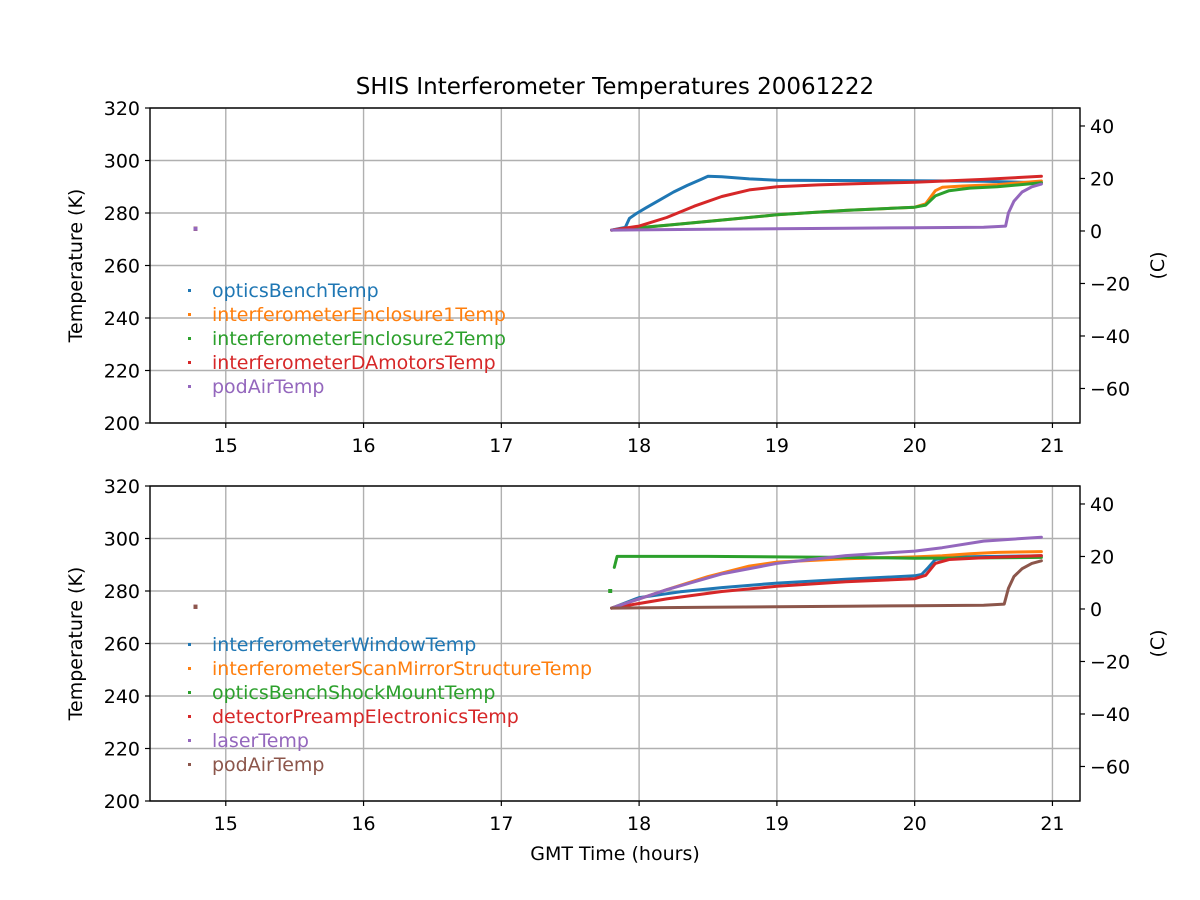 Image resolution: width=1200 pixels, height=900 pixels. I want to click on bottom-x-tick-label: 20, so click(915, 824).